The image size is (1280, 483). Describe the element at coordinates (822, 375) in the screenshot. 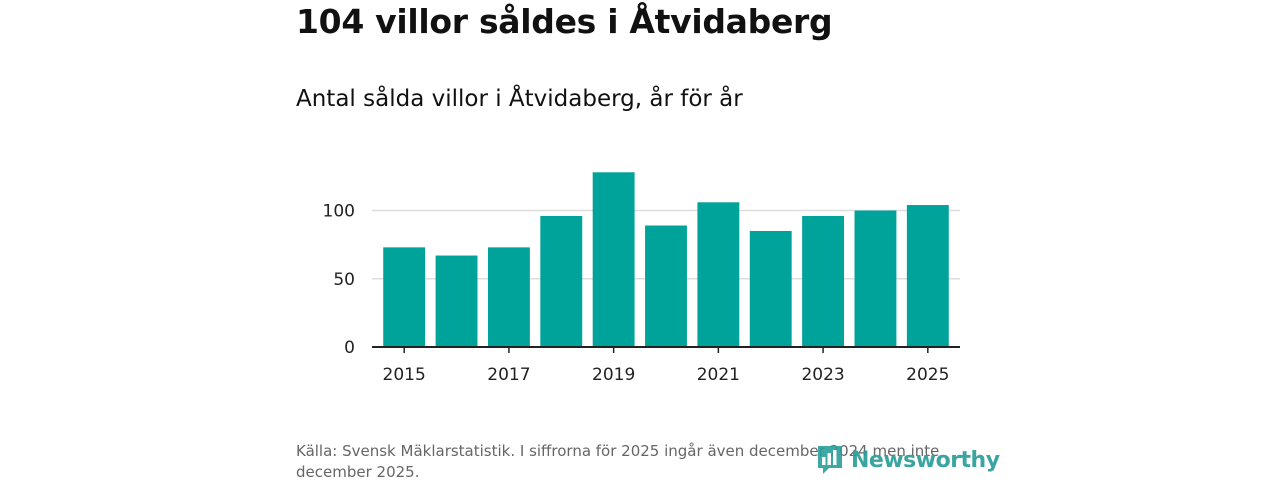

I see `x-tick-label-2023: 2023` at that location.